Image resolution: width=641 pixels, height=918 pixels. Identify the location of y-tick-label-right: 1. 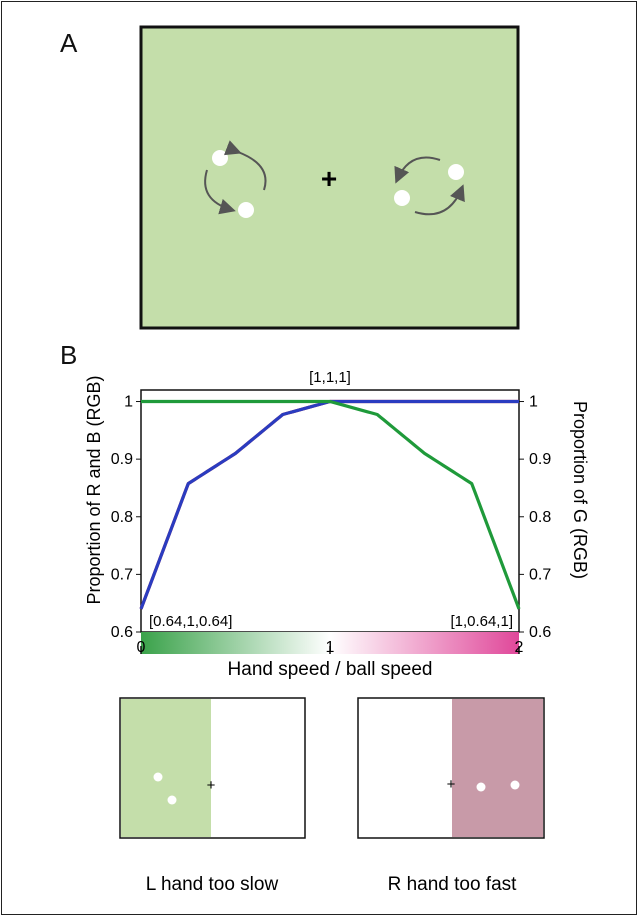
(533, 402).